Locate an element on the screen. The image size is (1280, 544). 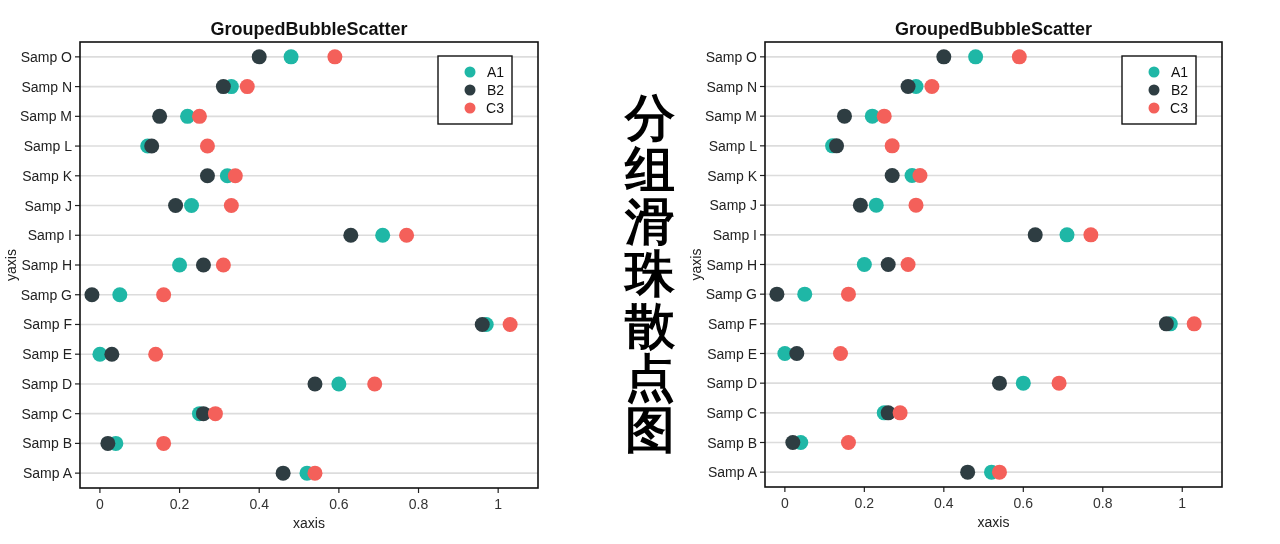
y-tick-label: Samp H is located at coordinates (731, 264).